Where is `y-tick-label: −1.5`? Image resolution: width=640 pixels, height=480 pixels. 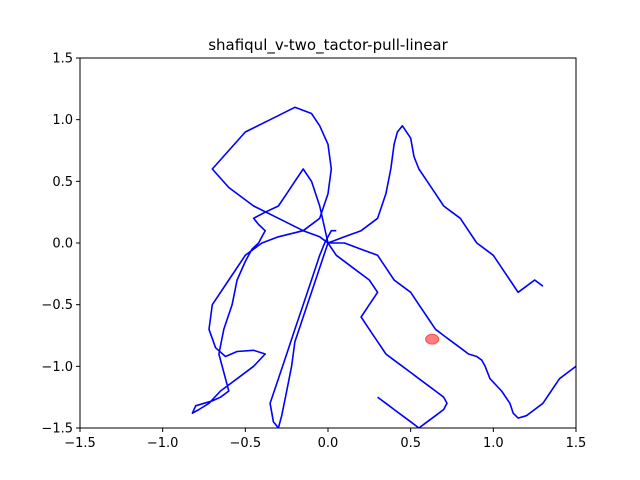
y-tick-label: −1.5 is located at coordinates (57, 429).